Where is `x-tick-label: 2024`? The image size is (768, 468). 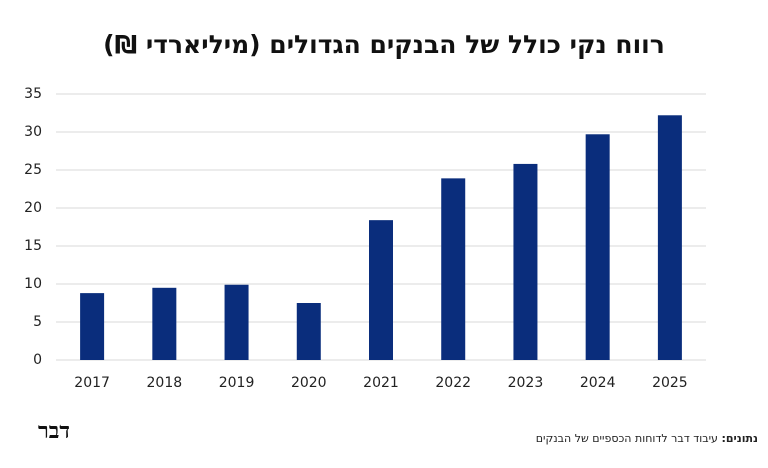
x-tick-label: 2024 is located at coordinates (598, 383).